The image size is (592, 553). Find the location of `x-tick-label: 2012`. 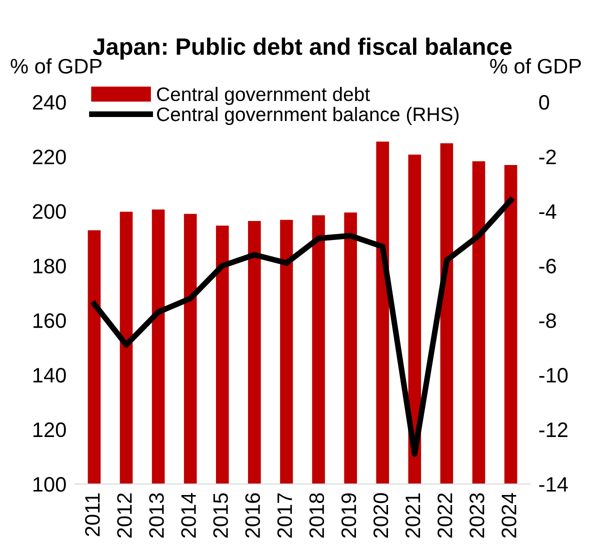

x-tick-label: 2012 is located at coordinates (124, 515).